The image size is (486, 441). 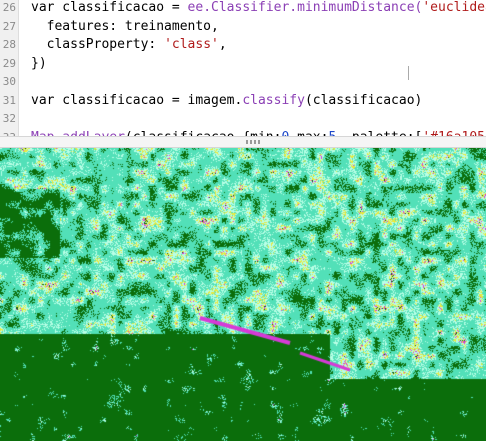 What do you see at coordinates (243, 27) in the screenshot?
I see `code-line: 27 features: treinamento,` at bounding box center [243, 27].